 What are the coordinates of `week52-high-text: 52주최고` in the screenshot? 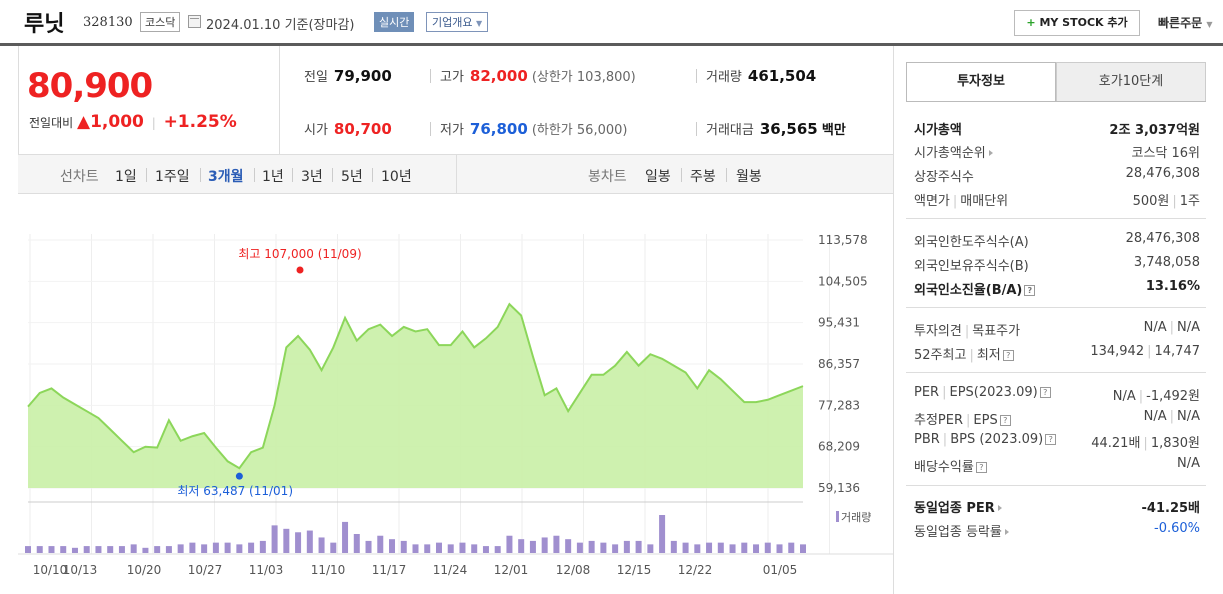 It's located at (940, 355).